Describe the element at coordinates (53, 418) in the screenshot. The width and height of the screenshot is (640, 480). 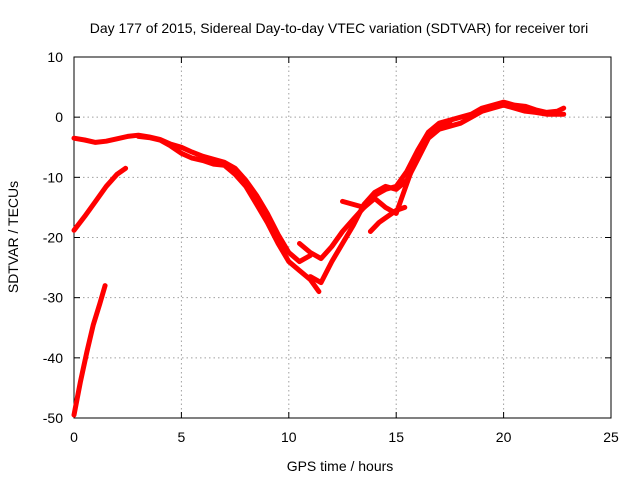
I see `y-tick-label: -50` at that location.